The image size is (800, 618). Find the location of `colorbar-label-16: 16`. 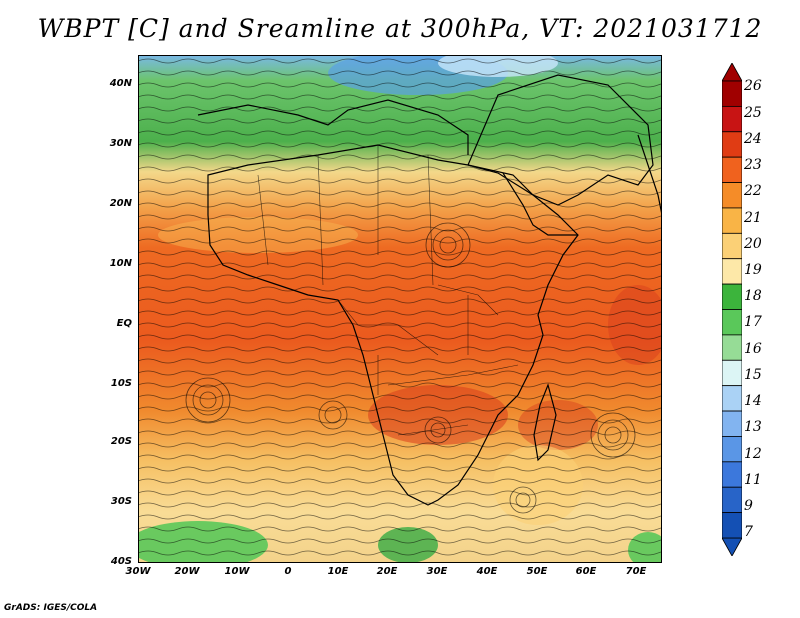

colorbar-label-16: 16 is located at coordinates (753, 349).